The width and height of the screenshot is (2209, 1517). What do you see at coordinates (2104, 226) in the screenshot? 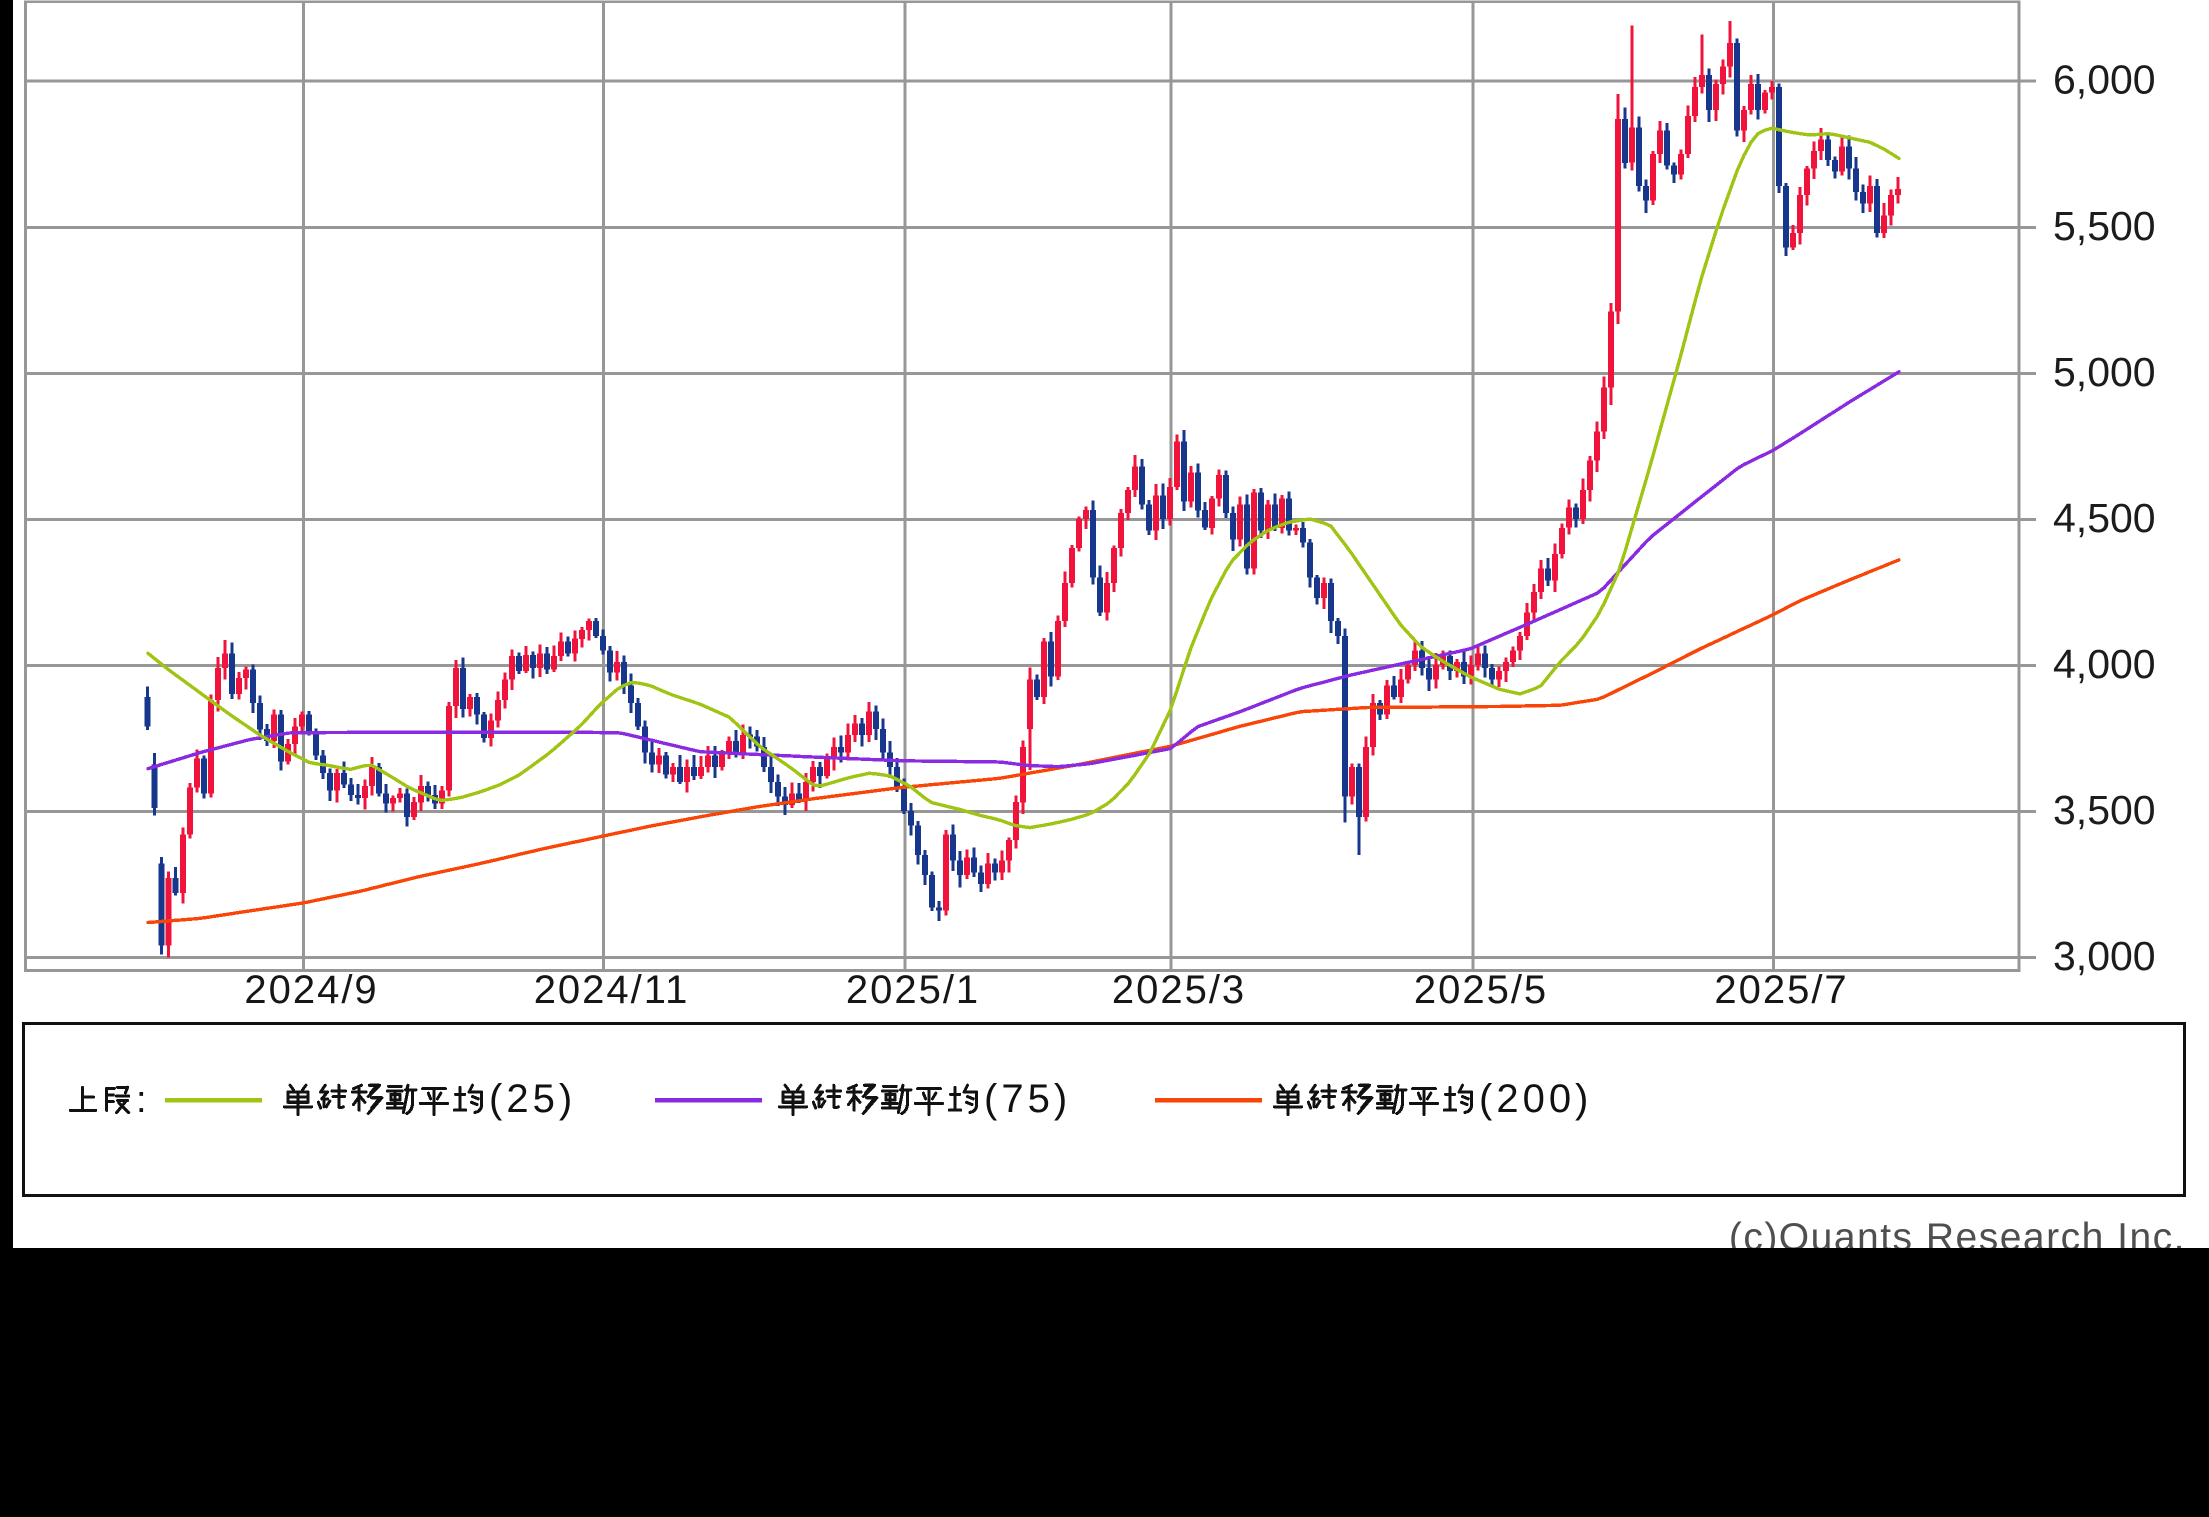
I see `svg-text: 5,500` at bounding box center [2104, 226].